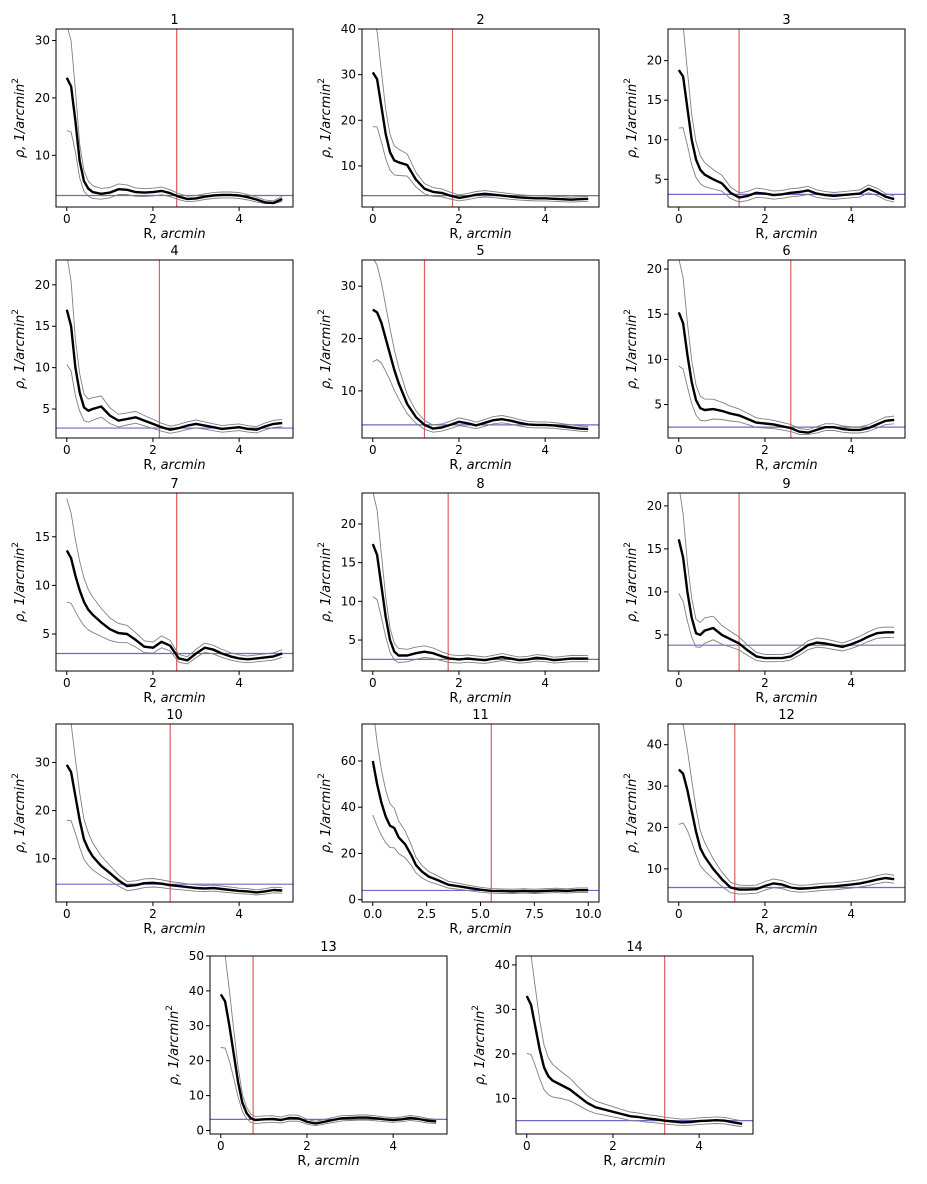 The image size is (927, 1184). I want to click on panel-title: 4, so click(174, 251).